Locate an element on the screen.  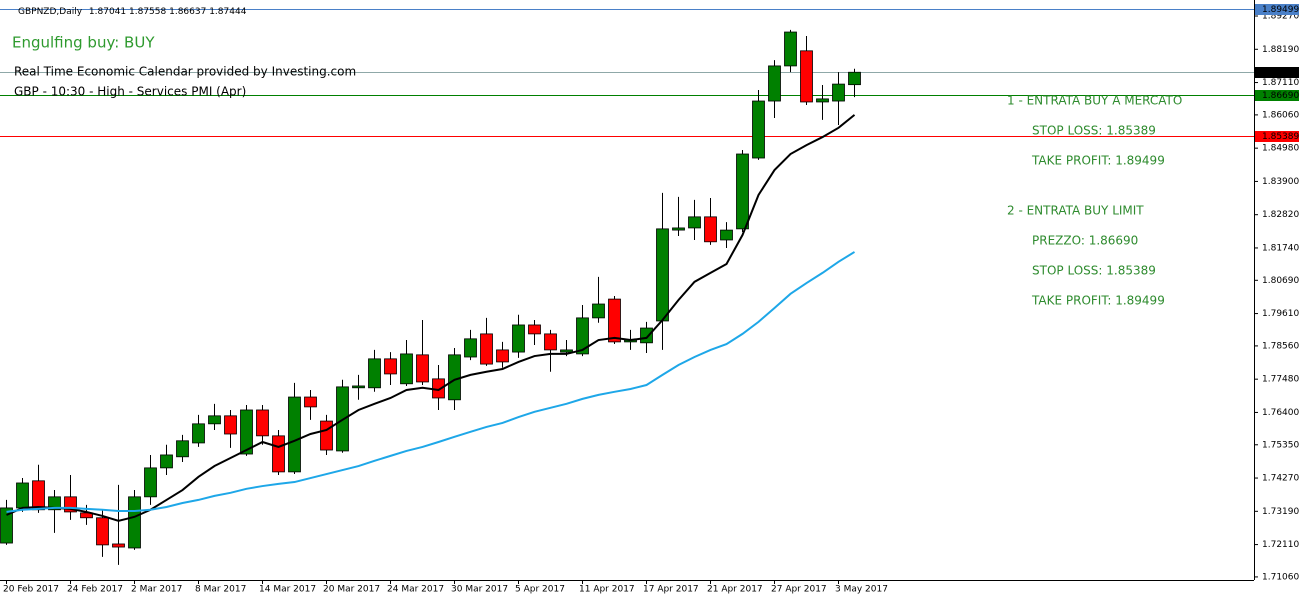
x-tick-label: 5 Apr 2017 is located at coordinates (540, 590).